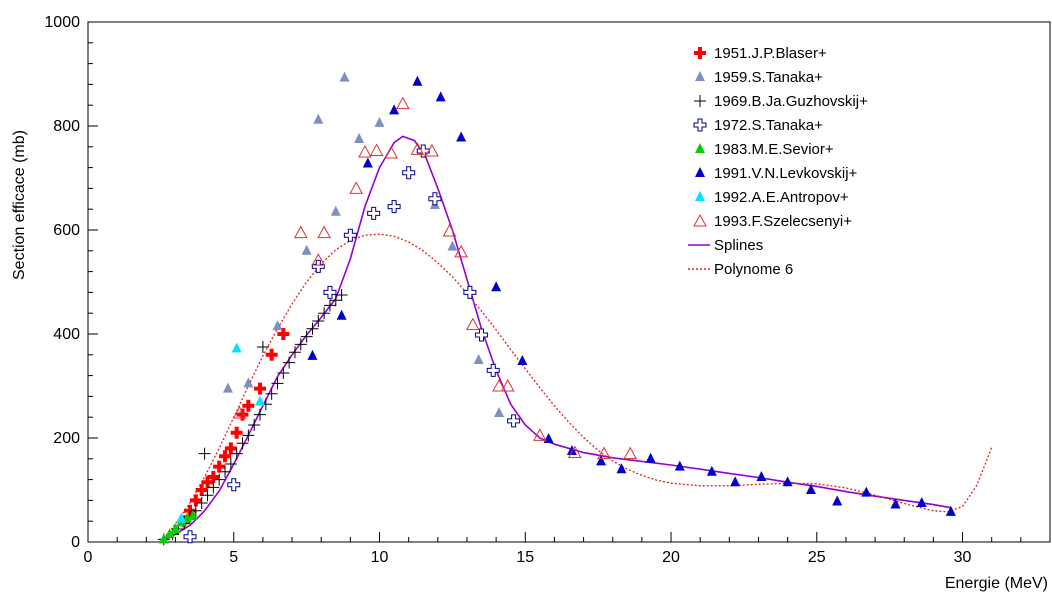  I want to click on legend-swatch-1969-b-ja-guzhovskij, so click(700, 101).